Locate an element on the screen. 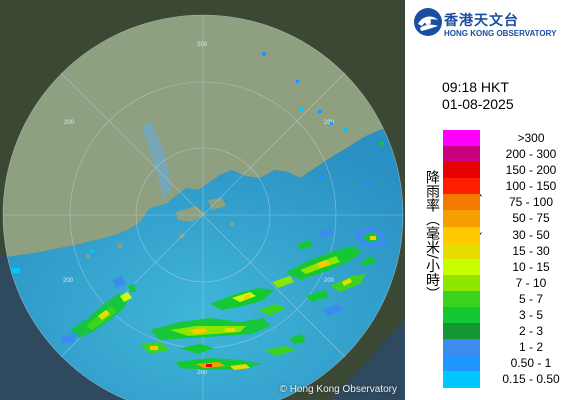 This screenshot has height=400, width=577. scale-range-label: >300 is located at coordinates (531, 138).